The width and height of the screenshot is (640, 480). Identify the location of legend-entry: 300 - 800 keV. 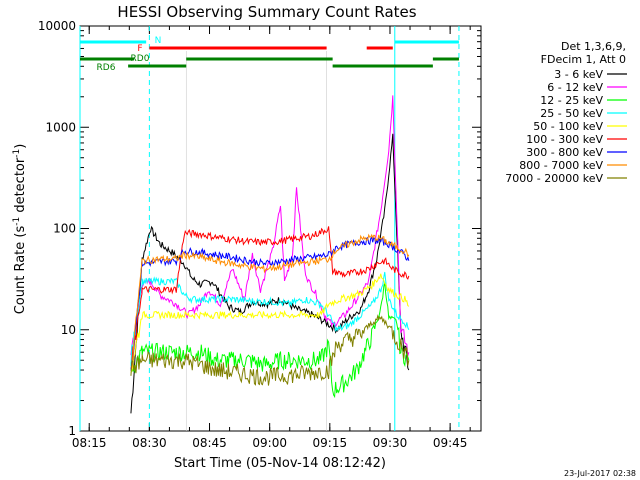
(564, 152).